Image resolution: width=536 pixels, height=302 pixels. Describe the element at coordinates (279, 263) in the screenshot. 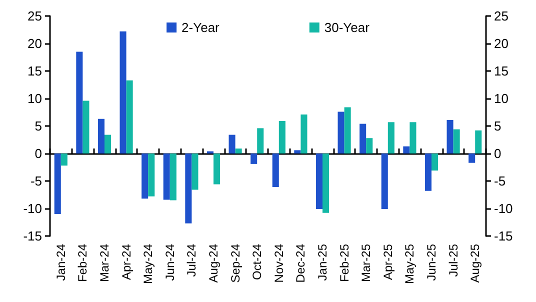

I see `x-tick-label: Nov-24` at that location.